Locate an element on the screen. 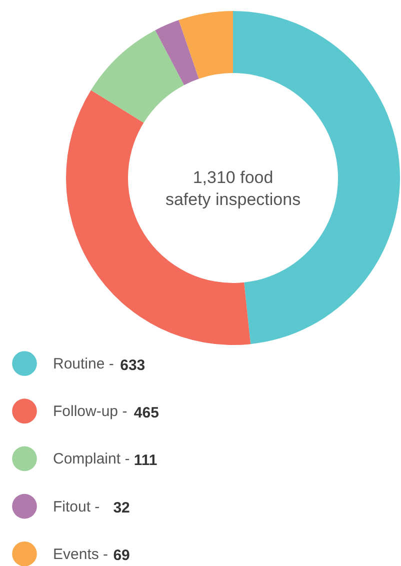 The height and width of the screenshot is (566, 401). legend-label: Routine - is located at coordinates (83, 364).